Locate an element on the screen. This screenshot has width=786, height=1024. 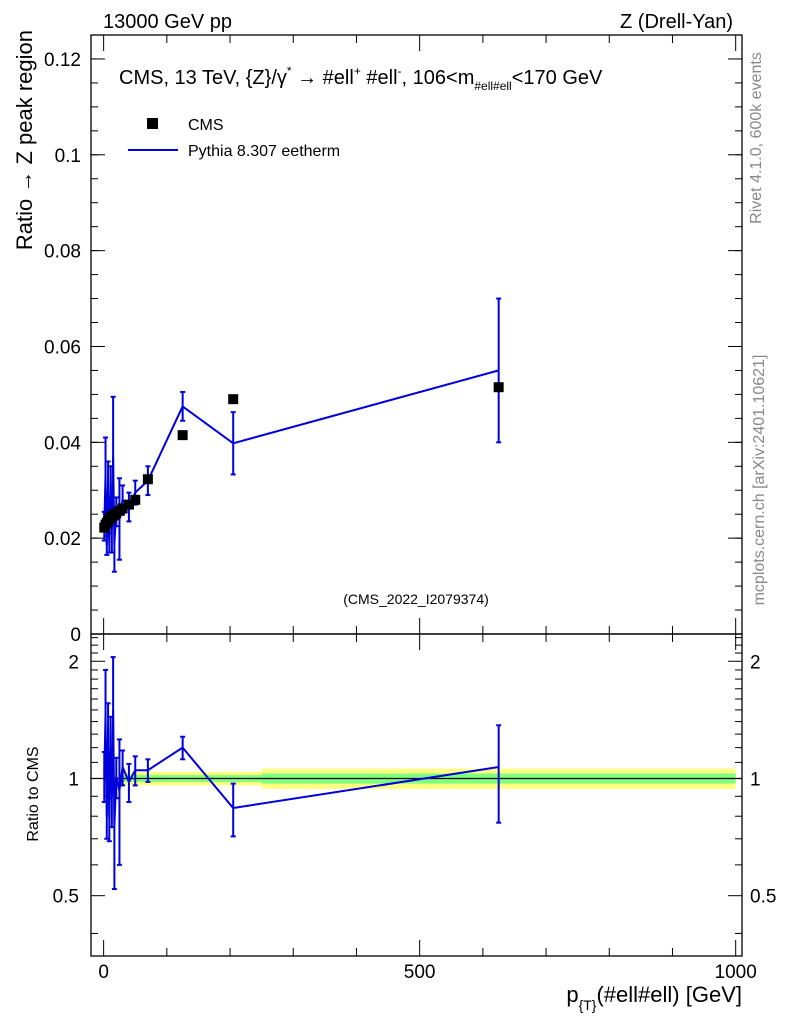
title-range-sub: #ell#ell is located at coordinates (492, 86).